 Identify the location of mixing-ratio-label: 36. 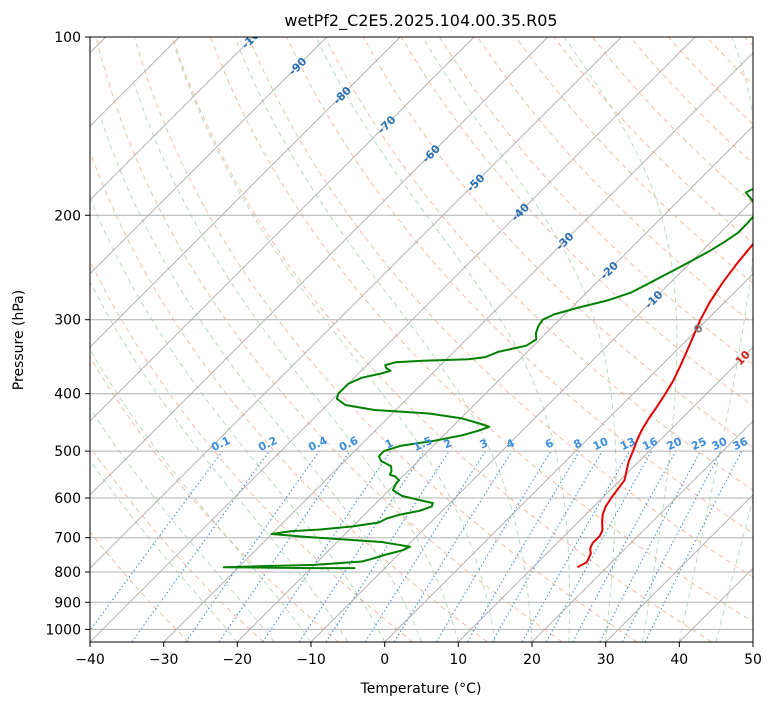
(741, 444).